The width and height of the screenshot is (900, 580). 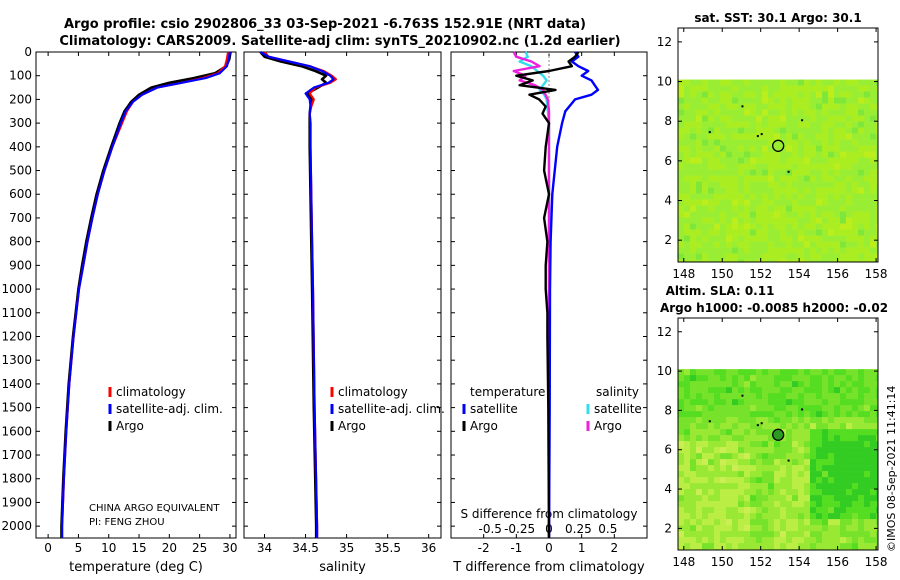 What do you see at coordinates (16, 289) in the screenshot?
I see `y-tick-label: 1000` at bounding box center [16, 289].